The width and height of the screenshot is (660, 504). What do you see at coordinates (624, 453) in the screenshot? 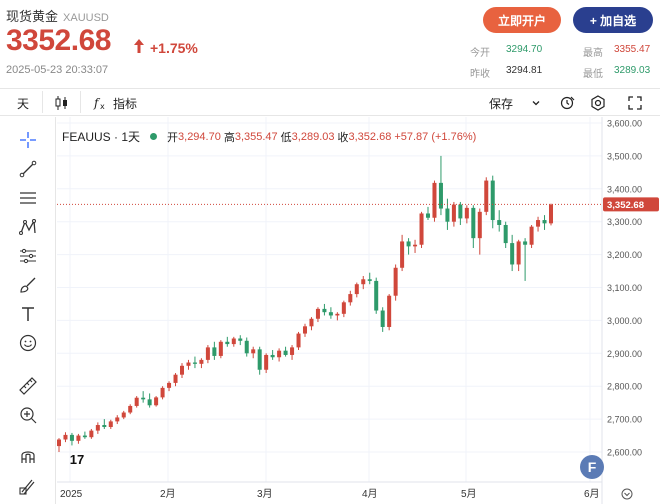
I see `y-tick-label: 2,600.00` at bounding box center [624, 453].